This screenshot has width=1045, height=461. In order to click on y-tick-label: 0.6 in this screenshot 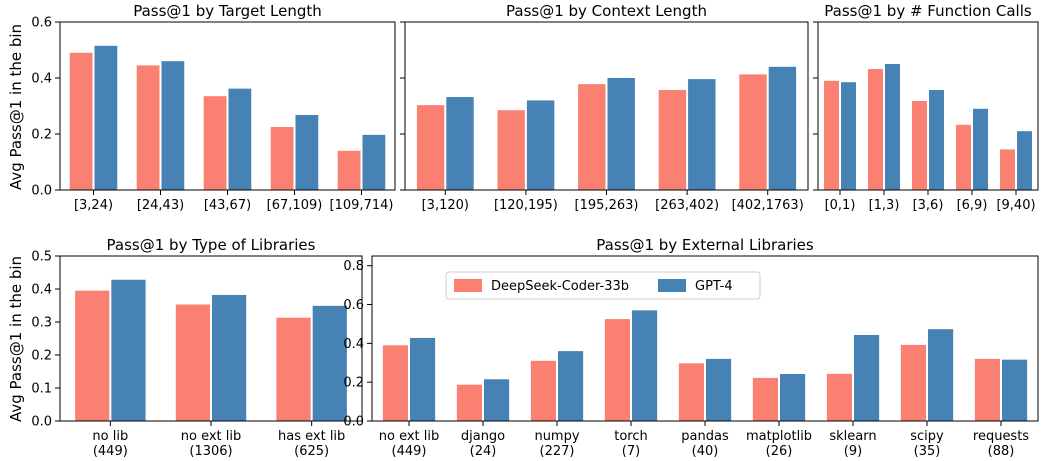, I will do `click(41, 23)`.